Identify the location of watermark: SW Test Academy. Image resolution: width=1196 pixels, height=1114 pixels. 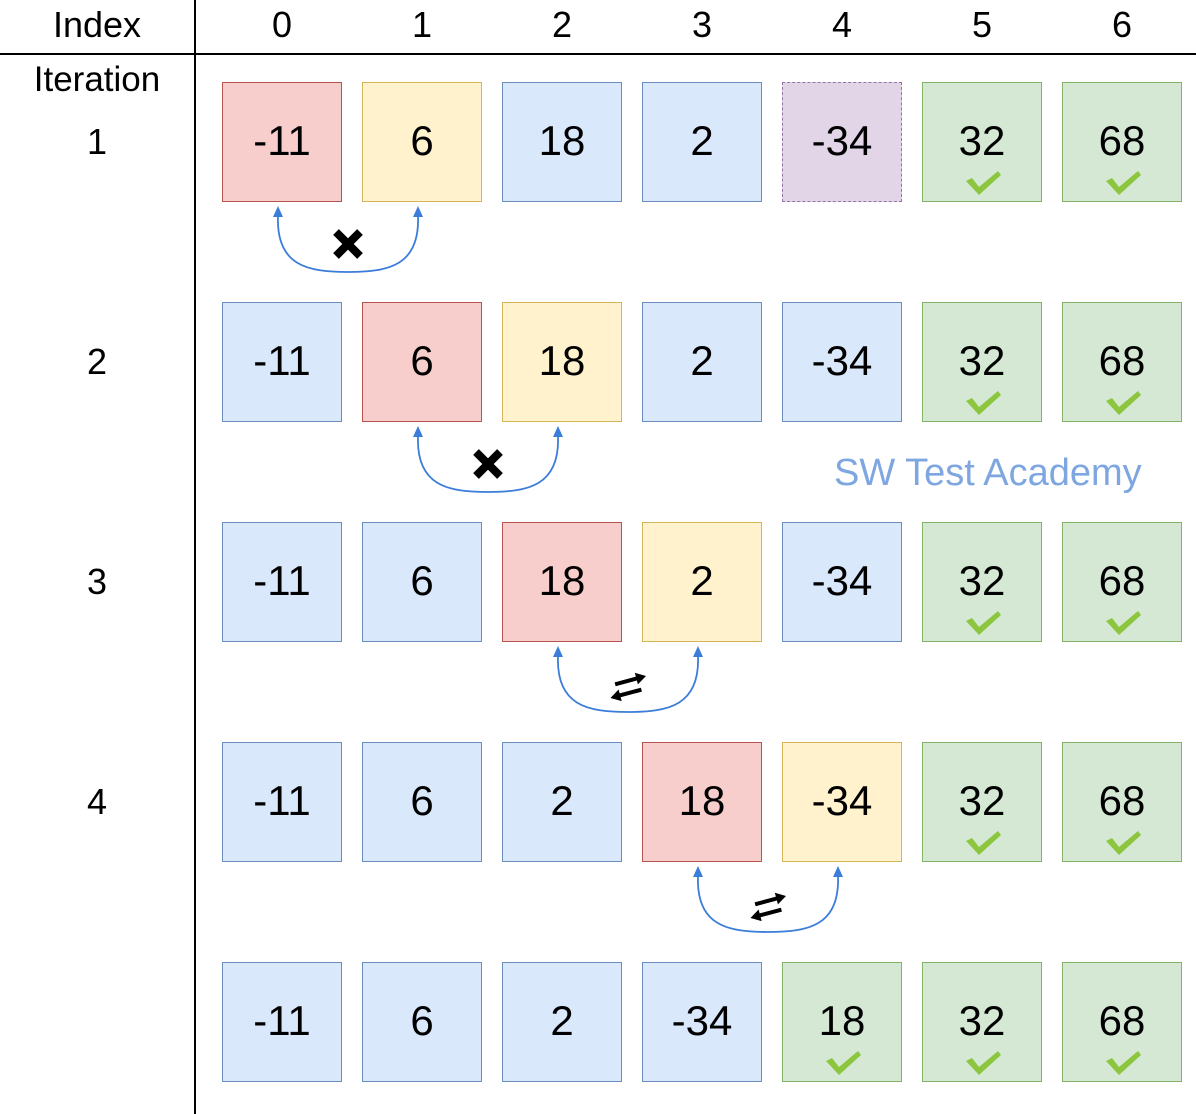
(988, 473).